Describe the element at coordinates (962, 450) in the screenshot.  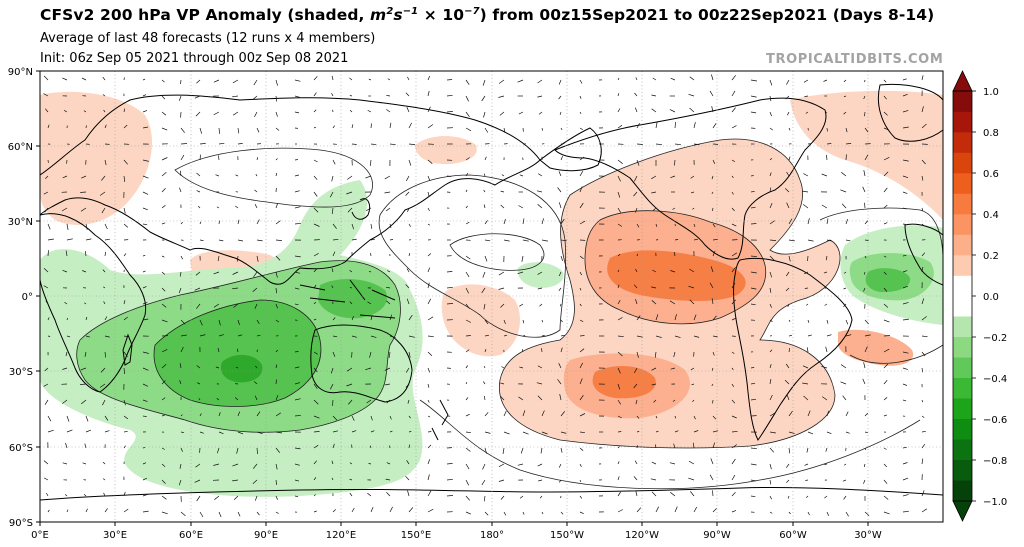
I see `colorbar-segment` at that location.